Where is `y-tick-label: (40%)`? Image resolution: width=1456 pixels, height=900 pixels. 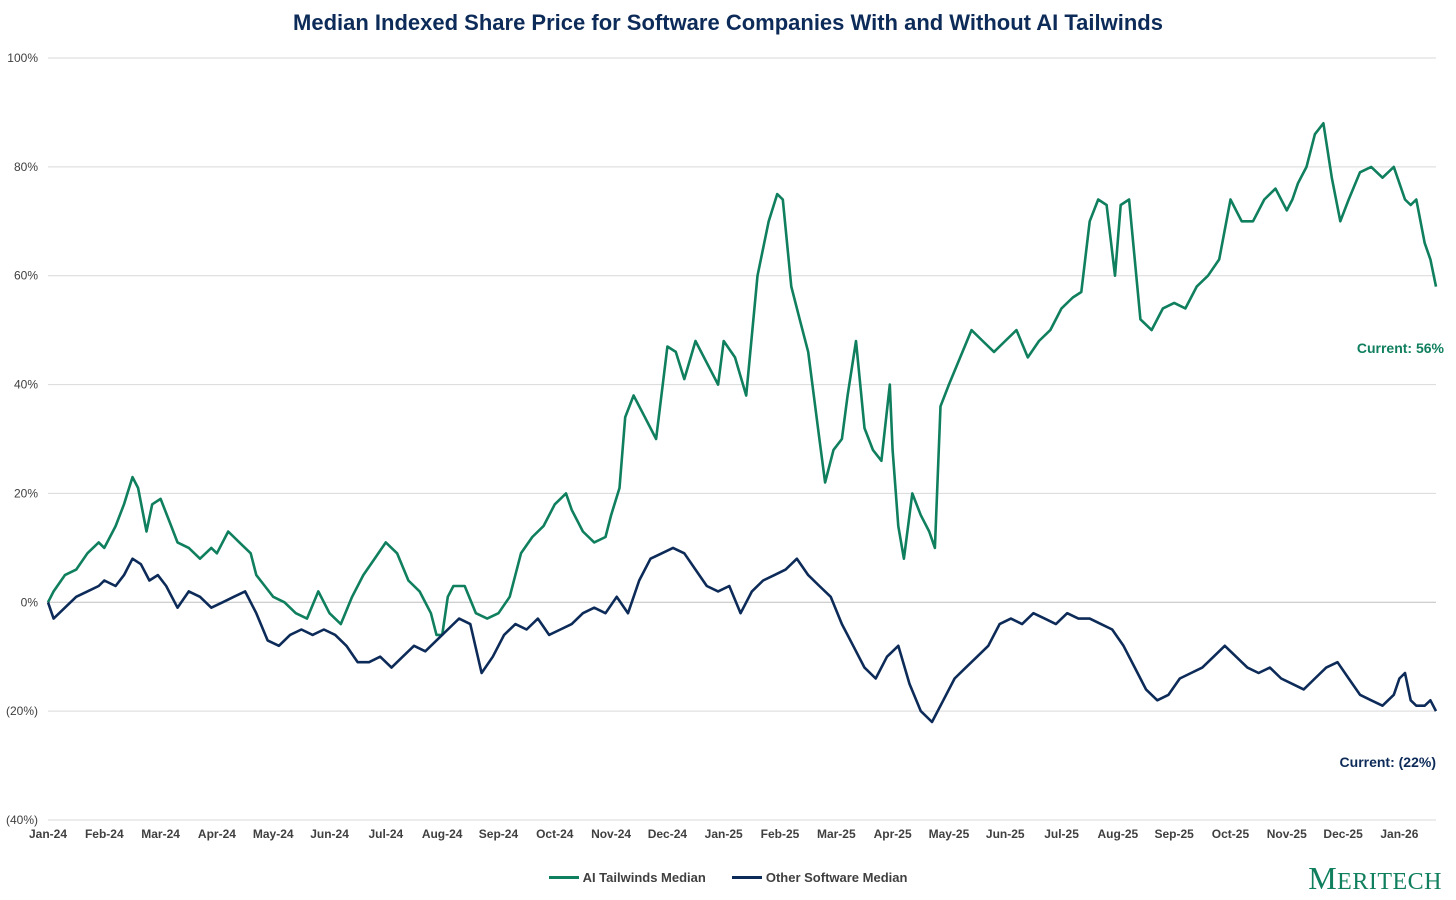
y-tick-label: (40%) is located at coordinates (22, 820).